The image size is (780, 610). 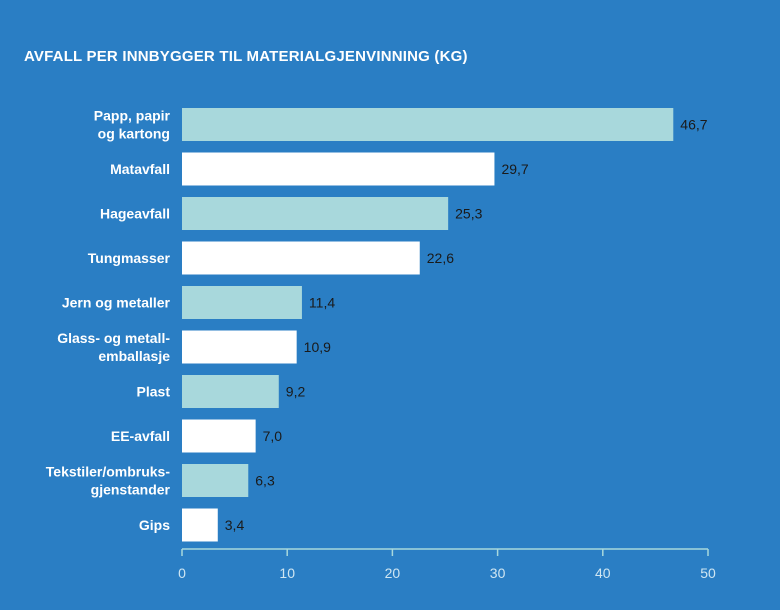 I want to click on value-label-9: 3,4, so click(x=235, y=525).